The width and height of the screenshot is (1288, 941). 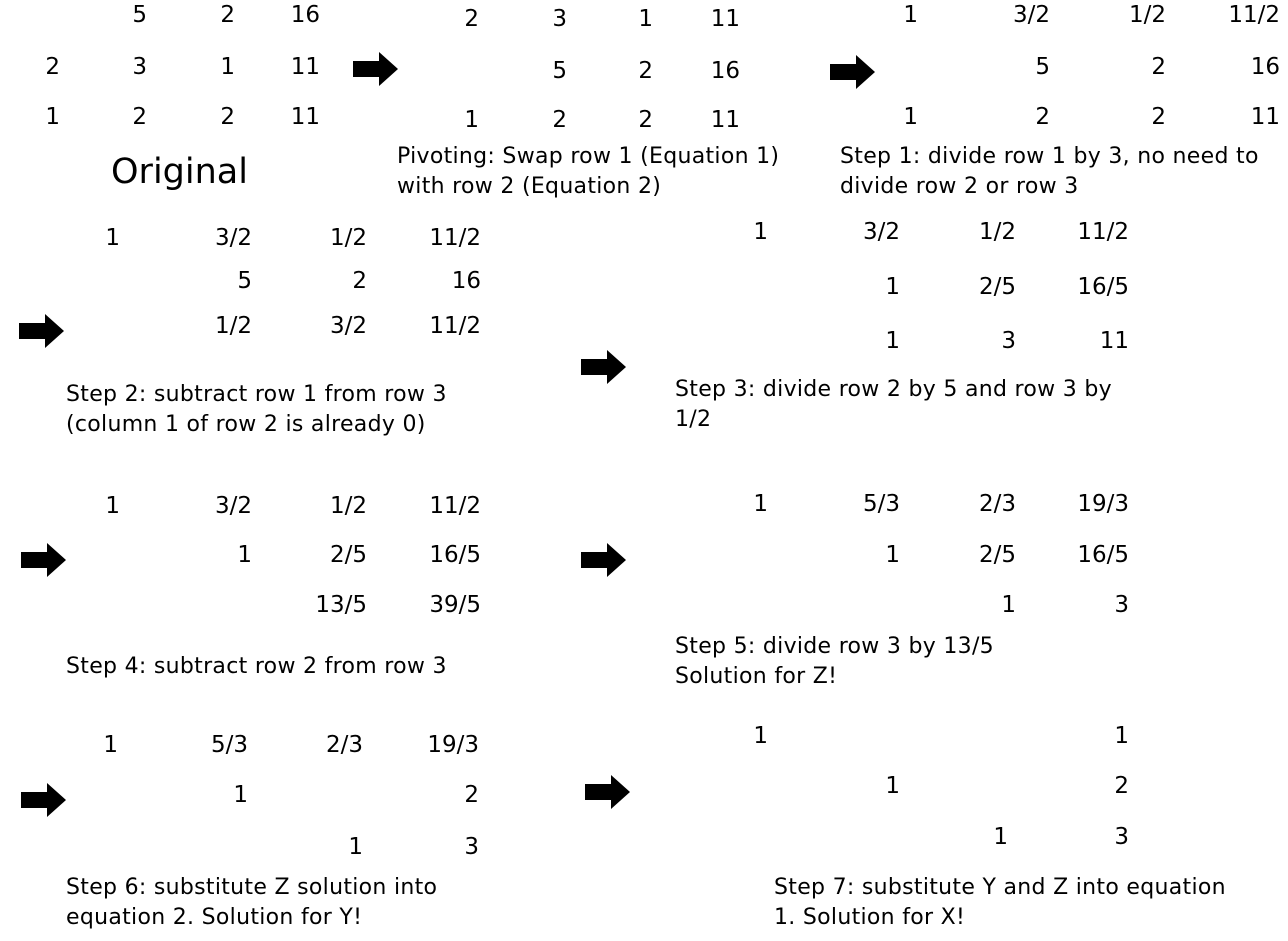 I want to click on step6-matrix-cell: 3, so click(x=471, y=847).